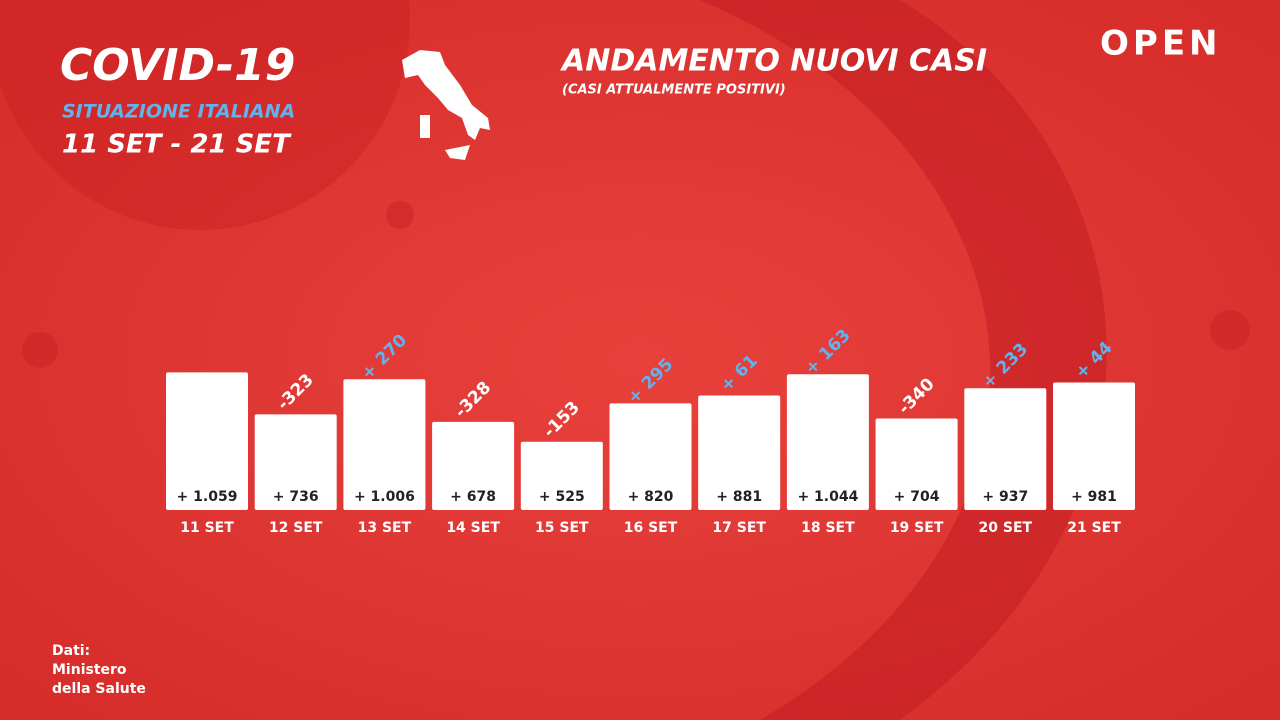 The image size is (1280, 720). What do you see at coordinates (562, 497) in the screenshot?
I see `value-label: + 525` at bounding box center [562, 497].